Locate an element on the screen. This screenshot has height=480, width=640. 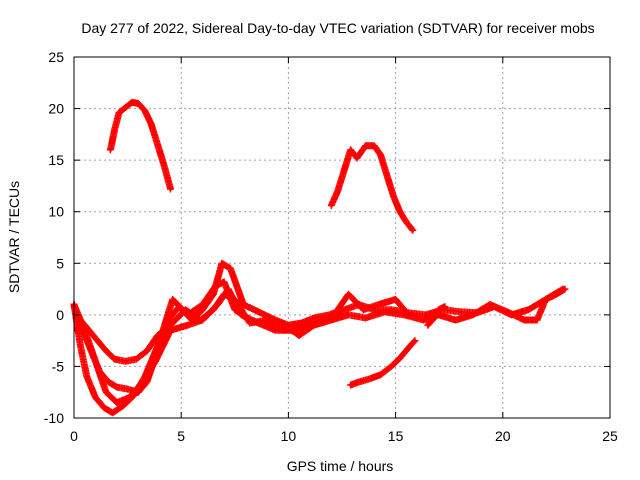
y-tick-label: 10 is located at coordinates (56, 212).